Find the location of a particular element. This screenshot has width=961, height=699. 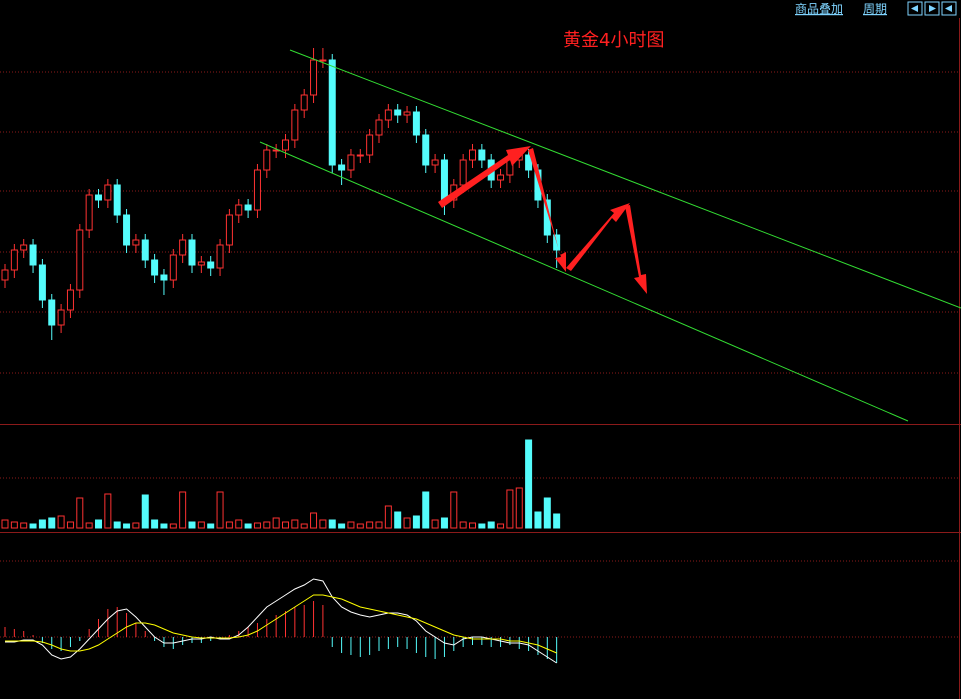

toolbar-button: 商品叠加 is located at coordinates (819, 8).